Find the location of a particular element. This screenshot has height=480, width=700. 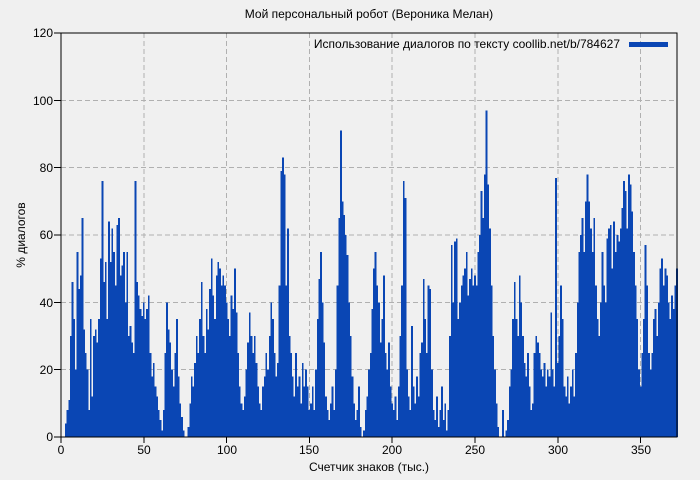

y-tick-label-40: 40 is located at coordinates (46, 303).